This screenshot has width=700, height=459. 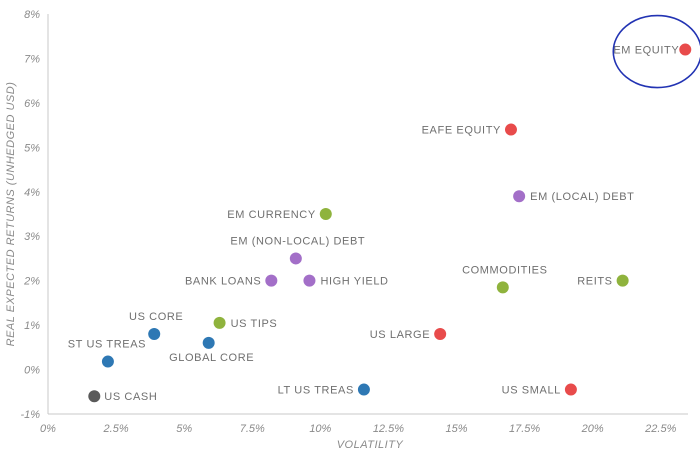 I want to click on point-label-us-core: US CORE, so click(x=156, y=317).